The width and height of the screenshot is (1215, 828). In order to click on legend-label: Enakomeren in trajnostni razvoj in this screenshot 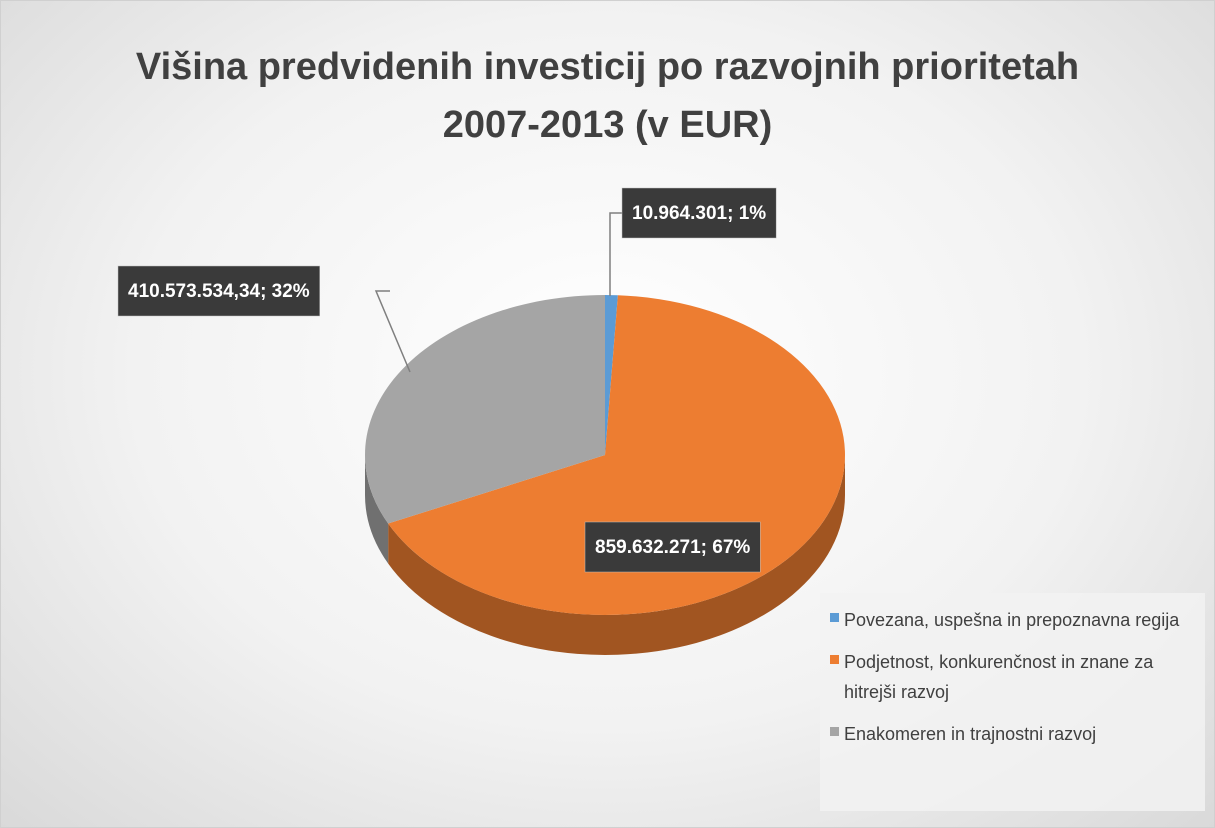, I will do `click(970, 734)`.